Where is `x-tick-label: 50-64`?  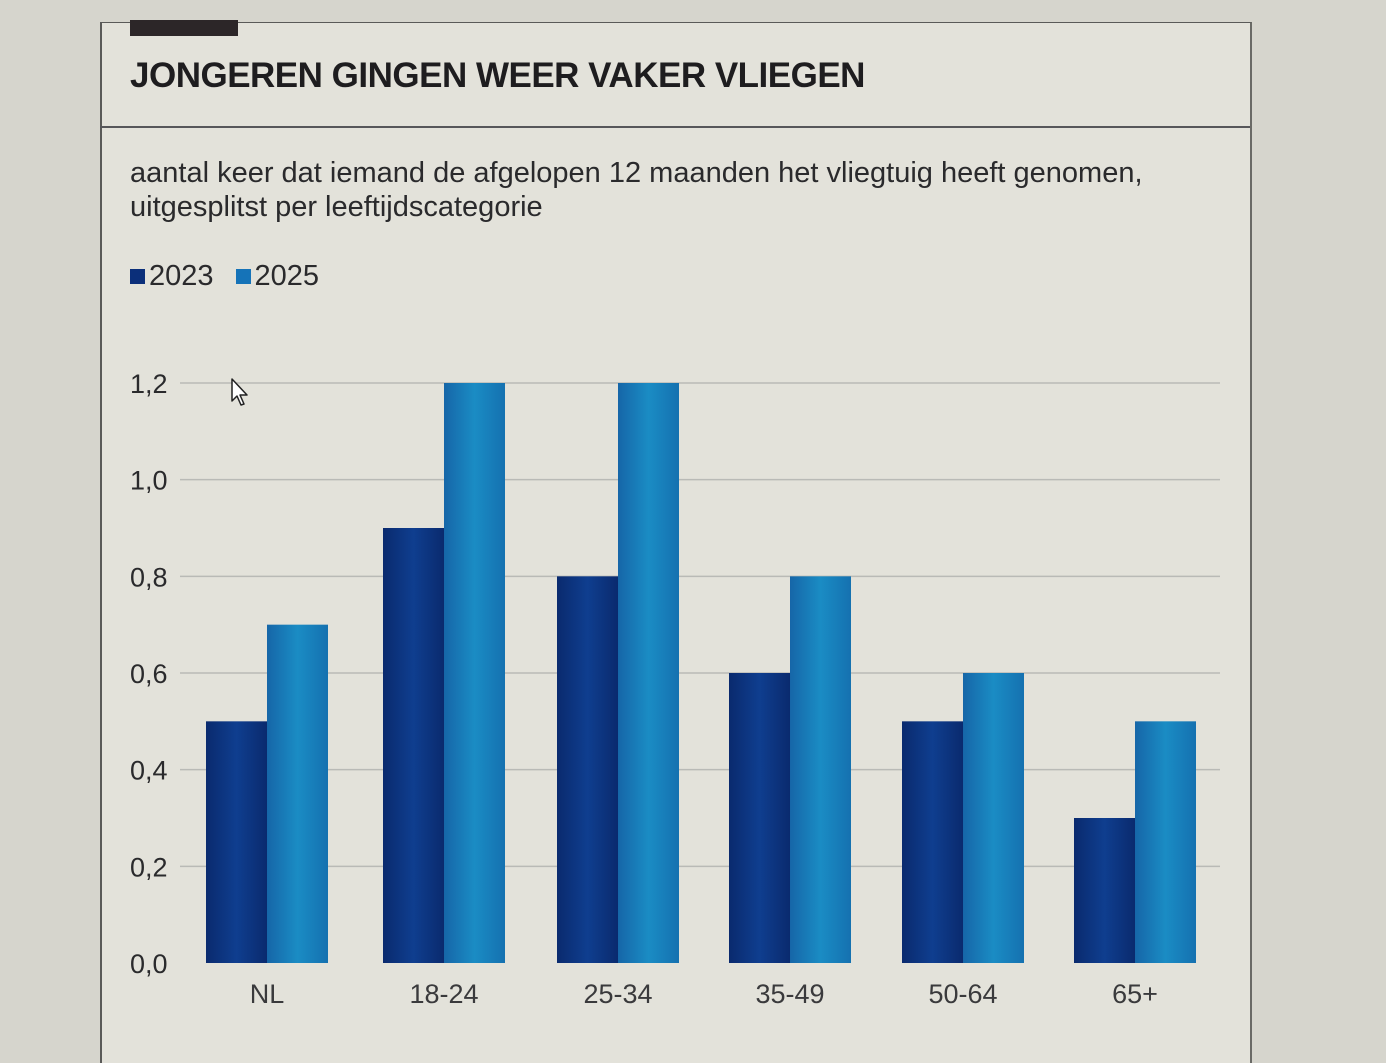 x-tick-label: 50-64 is located at coordinates (962, 994).